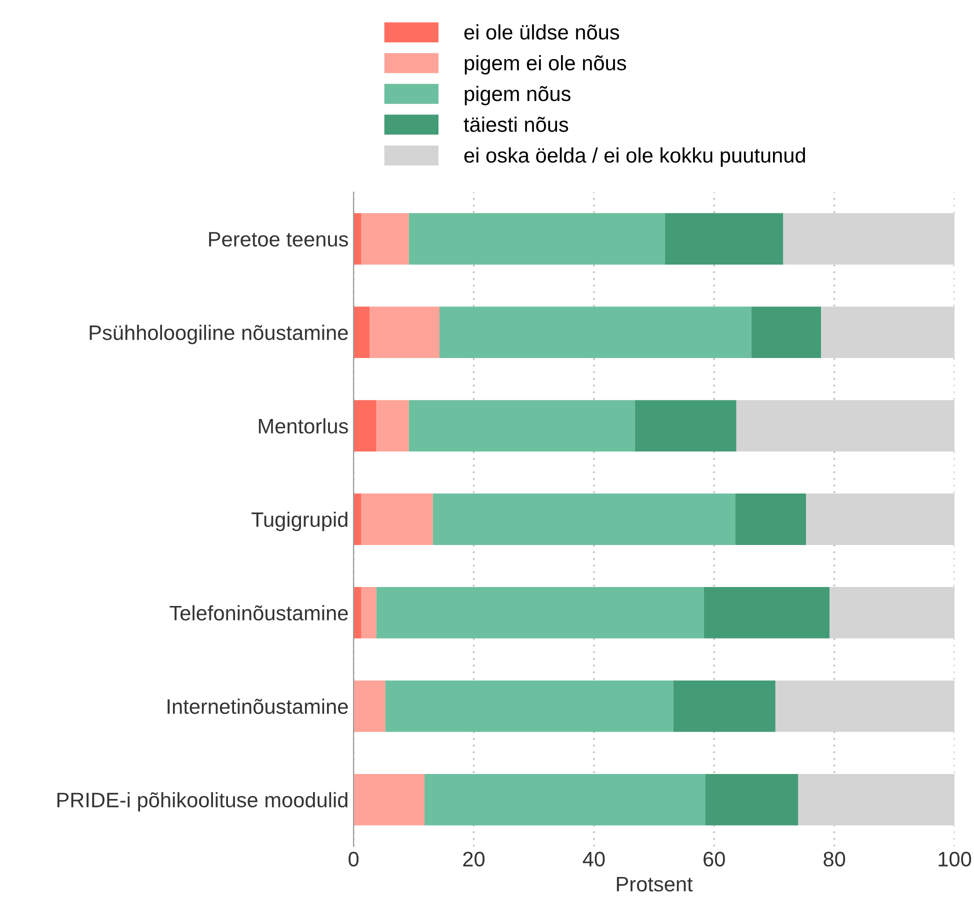  What do you see at coordinates (593, 859) in the screenshot?
I see `x-tick-label: 40` at bounding box center [593, 859].